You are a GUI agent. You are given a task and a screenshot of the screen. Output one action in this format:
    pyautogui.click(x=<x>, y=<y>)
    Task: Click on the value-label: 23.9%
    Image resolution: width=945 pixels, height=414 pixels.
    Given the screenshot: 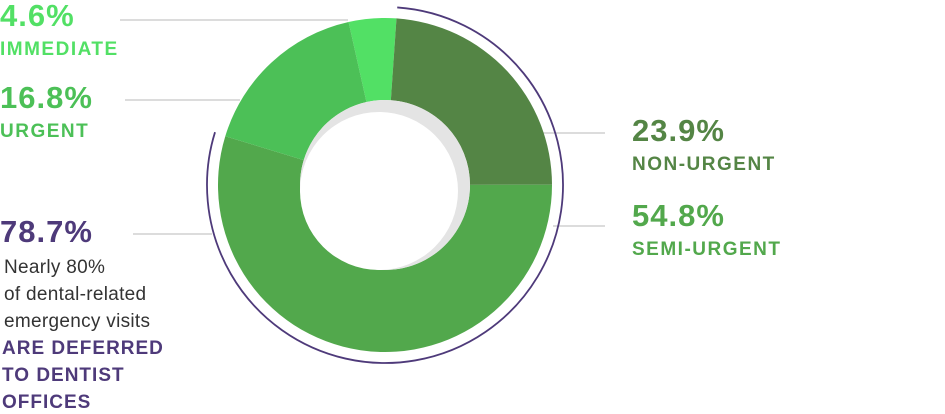 What is the action you would take?
    pyautogui.click(x=678, y=130)
    